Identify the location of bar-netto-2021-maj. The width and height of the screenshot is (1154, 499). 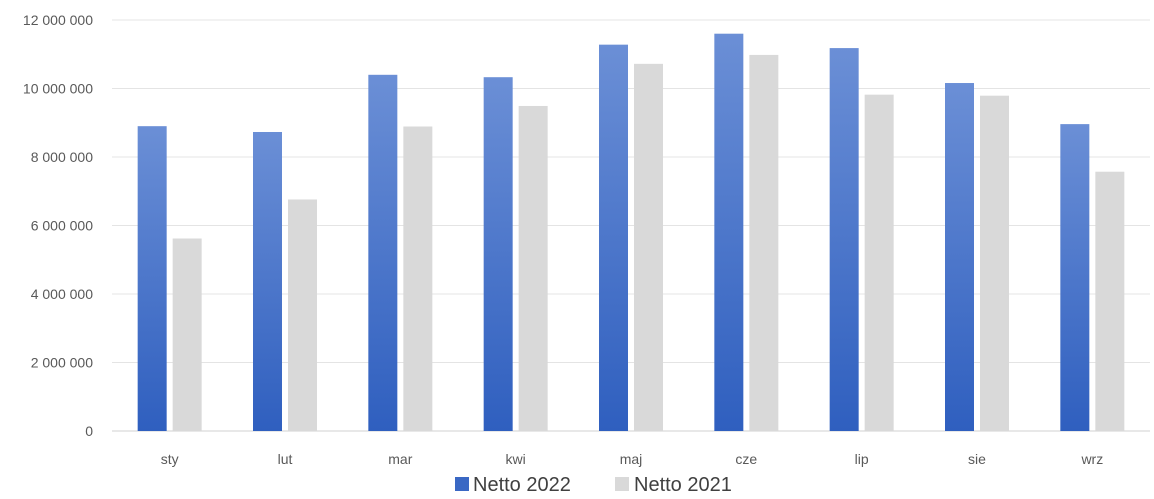
(648, 247).